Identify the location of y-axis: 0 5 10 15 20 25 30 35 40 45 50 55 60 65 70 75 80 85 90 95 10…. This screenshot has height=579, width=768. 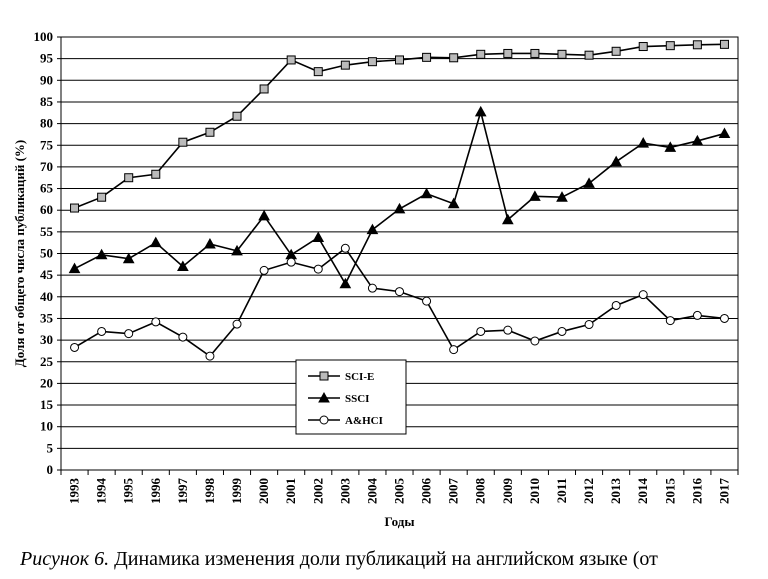
(47, 253).